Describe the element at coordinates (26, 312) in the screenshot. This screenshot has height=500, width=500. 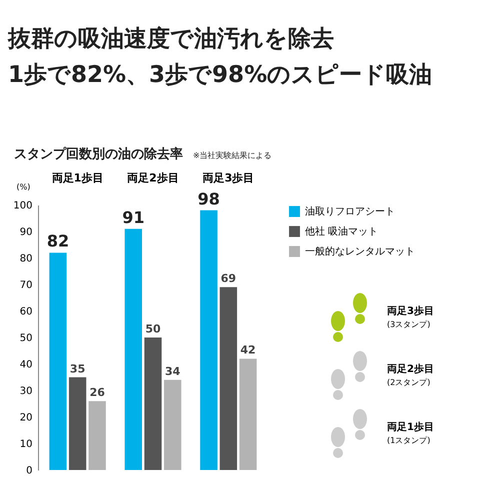
I see `y-tick-label: 60` at that location.